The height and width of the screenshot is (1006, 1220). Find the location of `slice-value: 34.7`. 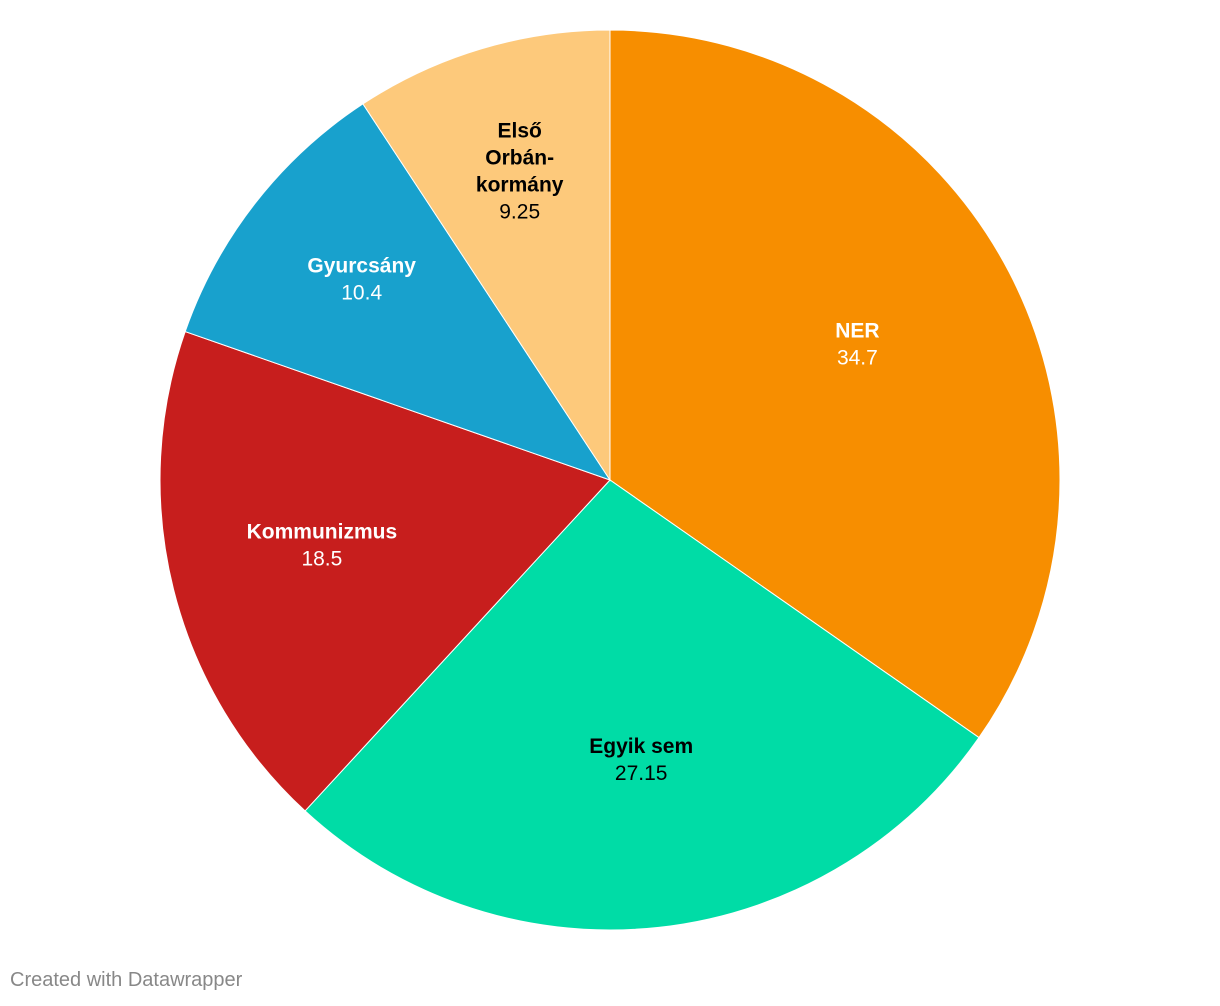

slice-value: 34.7 is located at coordinates (857, 358).